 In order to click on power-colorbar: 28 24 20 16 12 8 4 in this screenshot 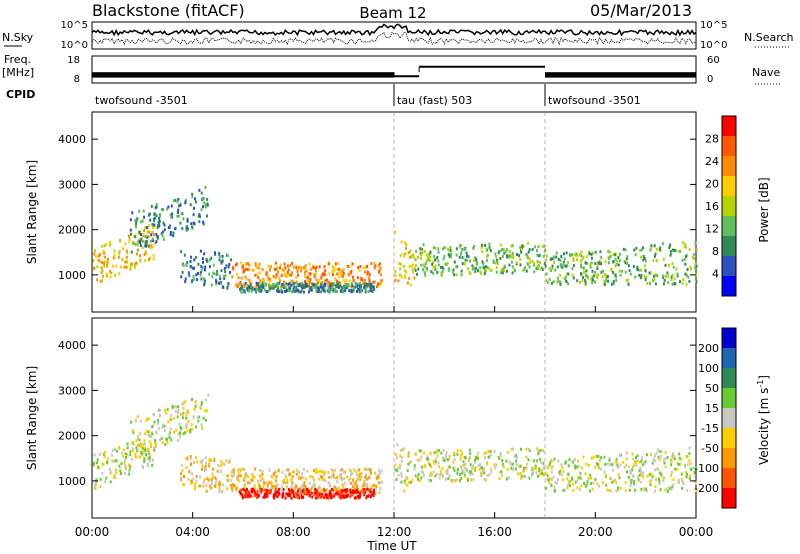, I will do `click(721, 206)`.